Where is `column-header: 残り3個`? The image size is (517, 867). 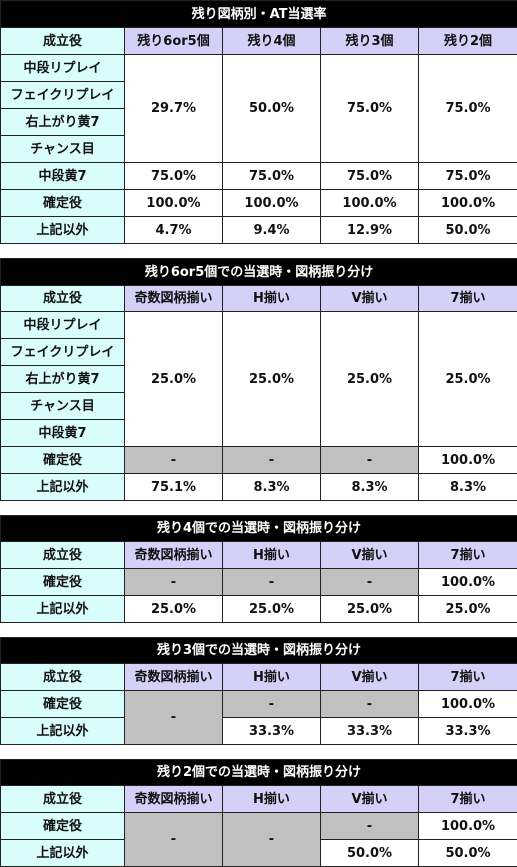 column-header: 残り3個 is located at coordinates (370, 41).